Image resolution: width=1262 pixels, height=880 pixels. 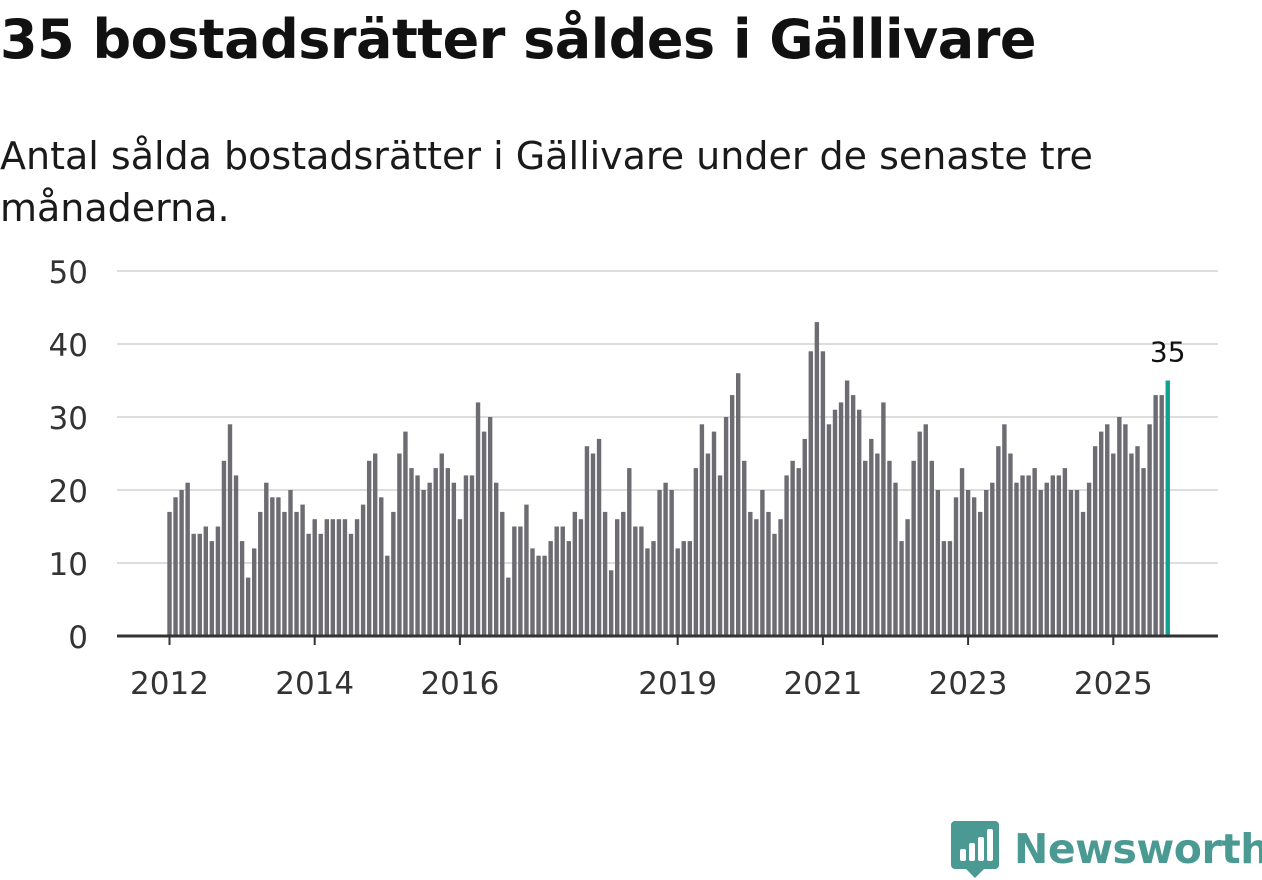 What do you see at coordinates (169, 684) in the screenshot?
I see `x-tick-label: 2012` at bounding box center [169, 684].